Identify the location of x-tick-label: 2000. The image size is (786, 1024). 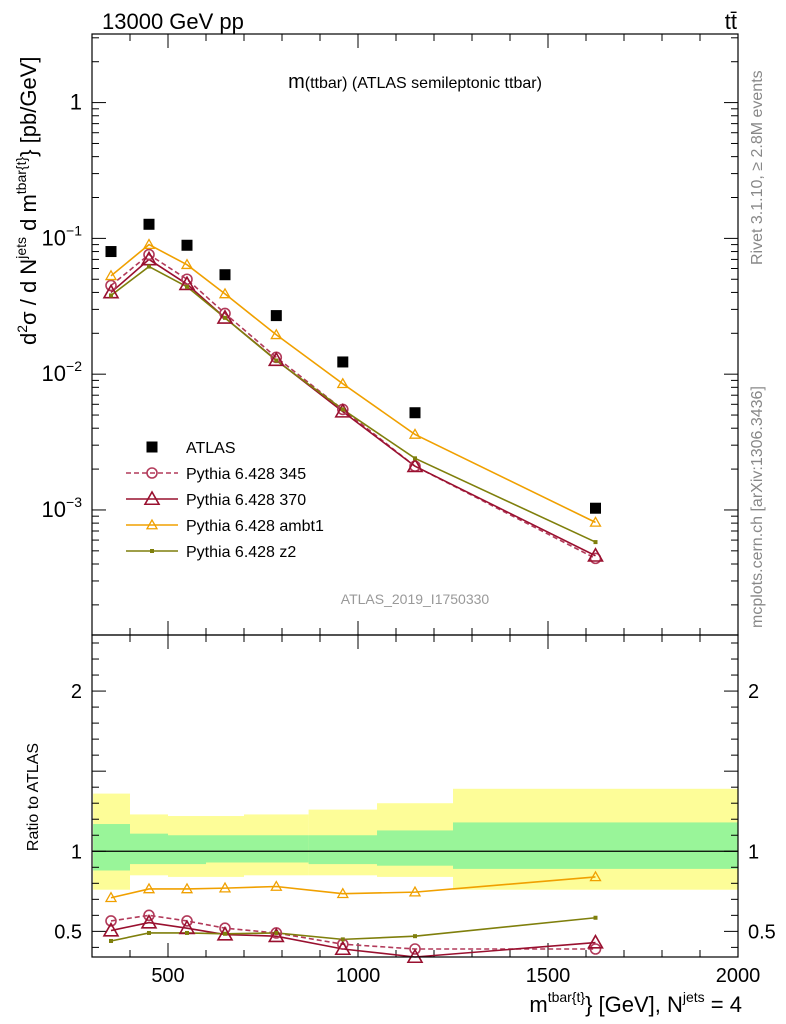
(738, 976).